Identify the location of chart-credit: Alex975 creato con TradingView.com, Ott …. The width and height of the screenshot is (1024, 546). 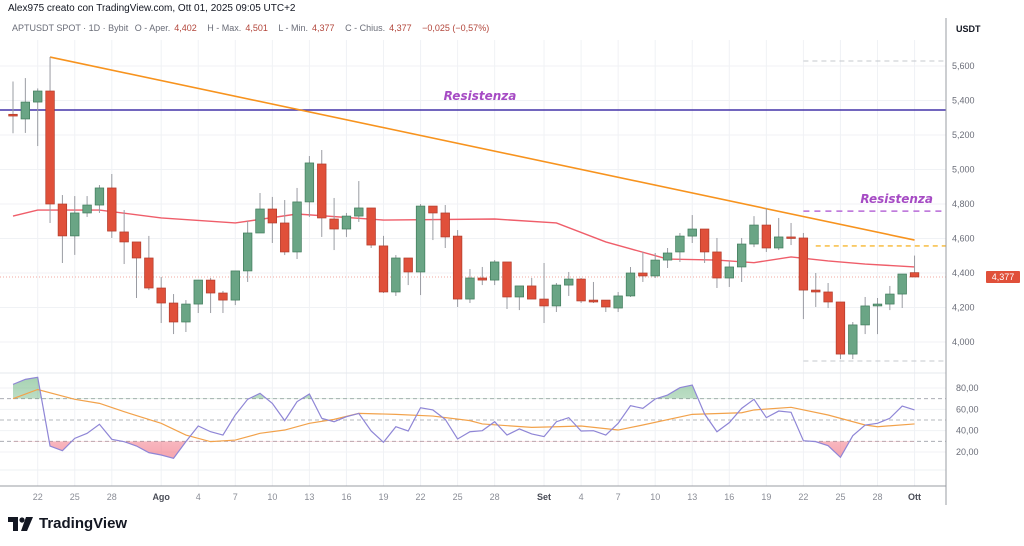
(152, 8).